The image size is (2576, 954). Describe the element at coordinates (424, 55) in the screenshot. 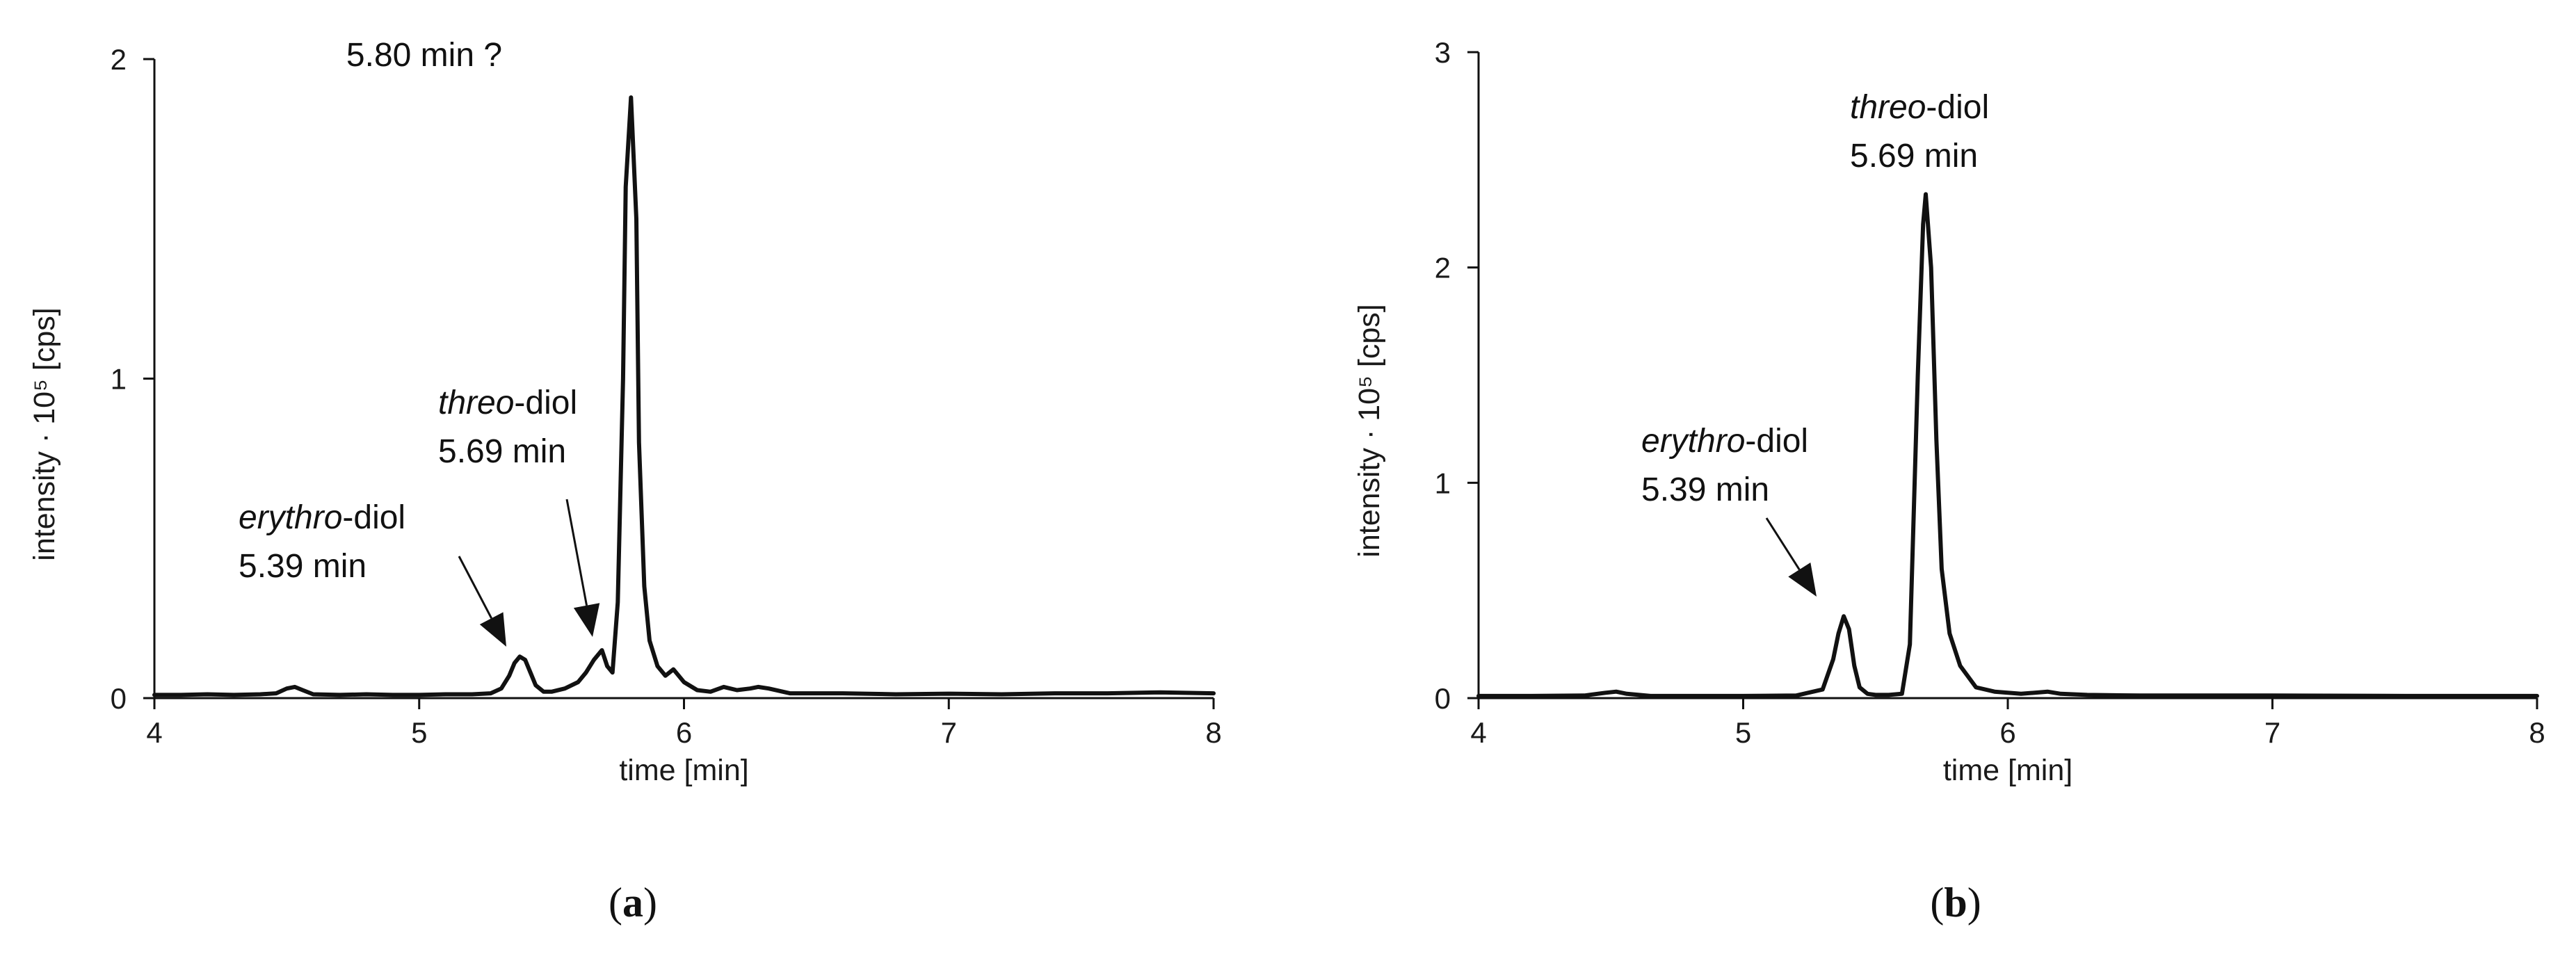

I see `peak-annotation-label: 5.80 min ?` at that location.